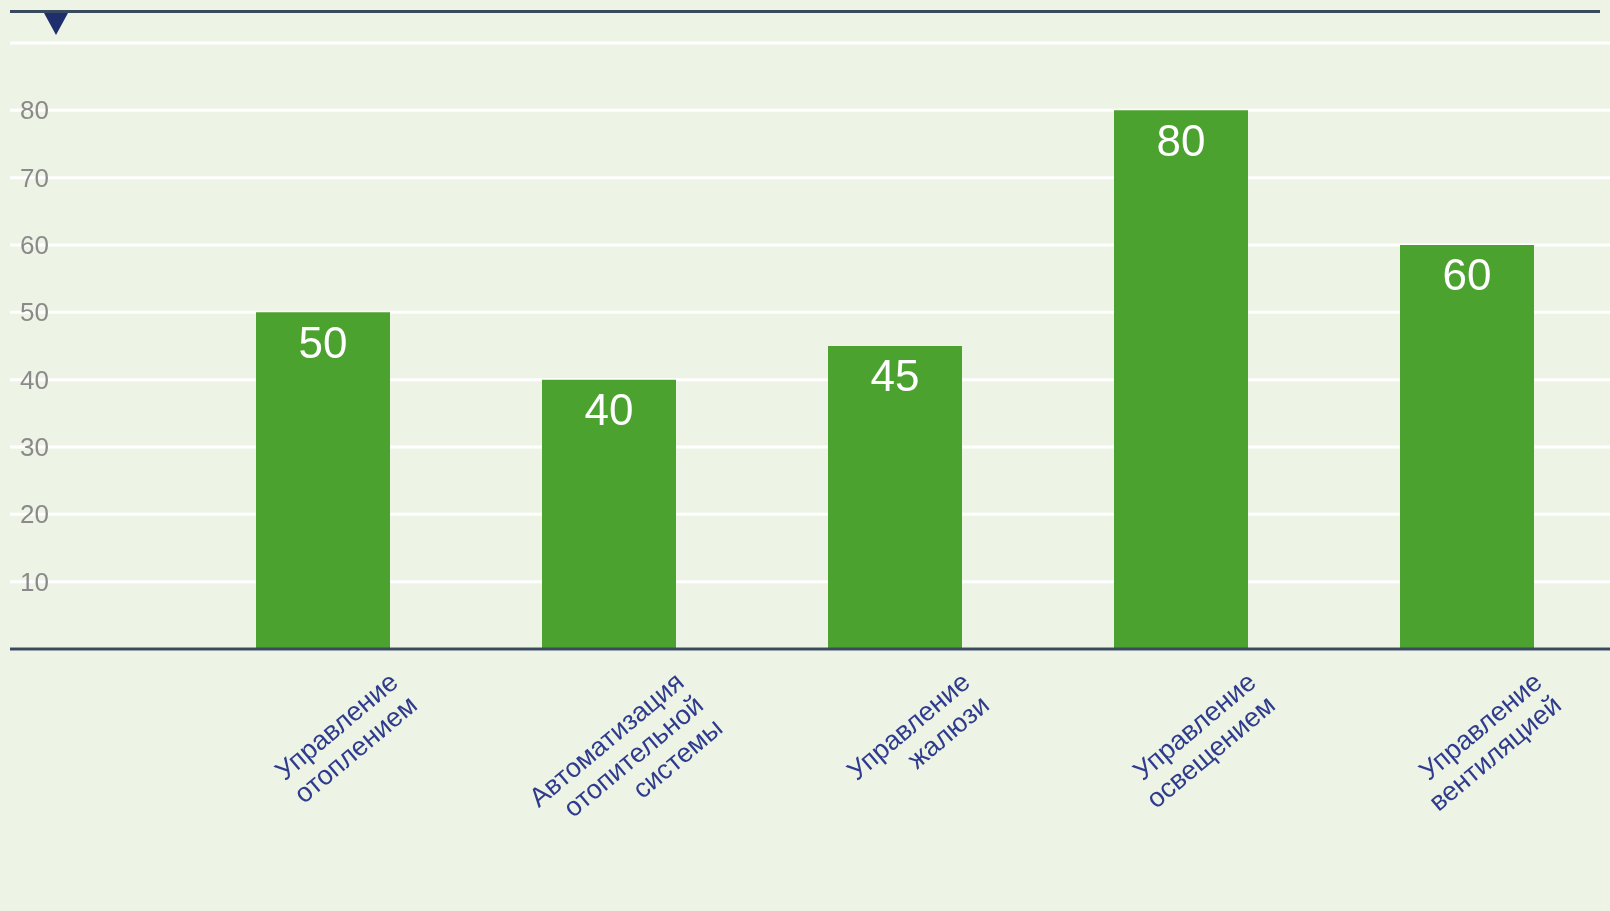 This screenshot has width=1610, height=911. I want to click on y-tick-label: 10, so click(34, 581).